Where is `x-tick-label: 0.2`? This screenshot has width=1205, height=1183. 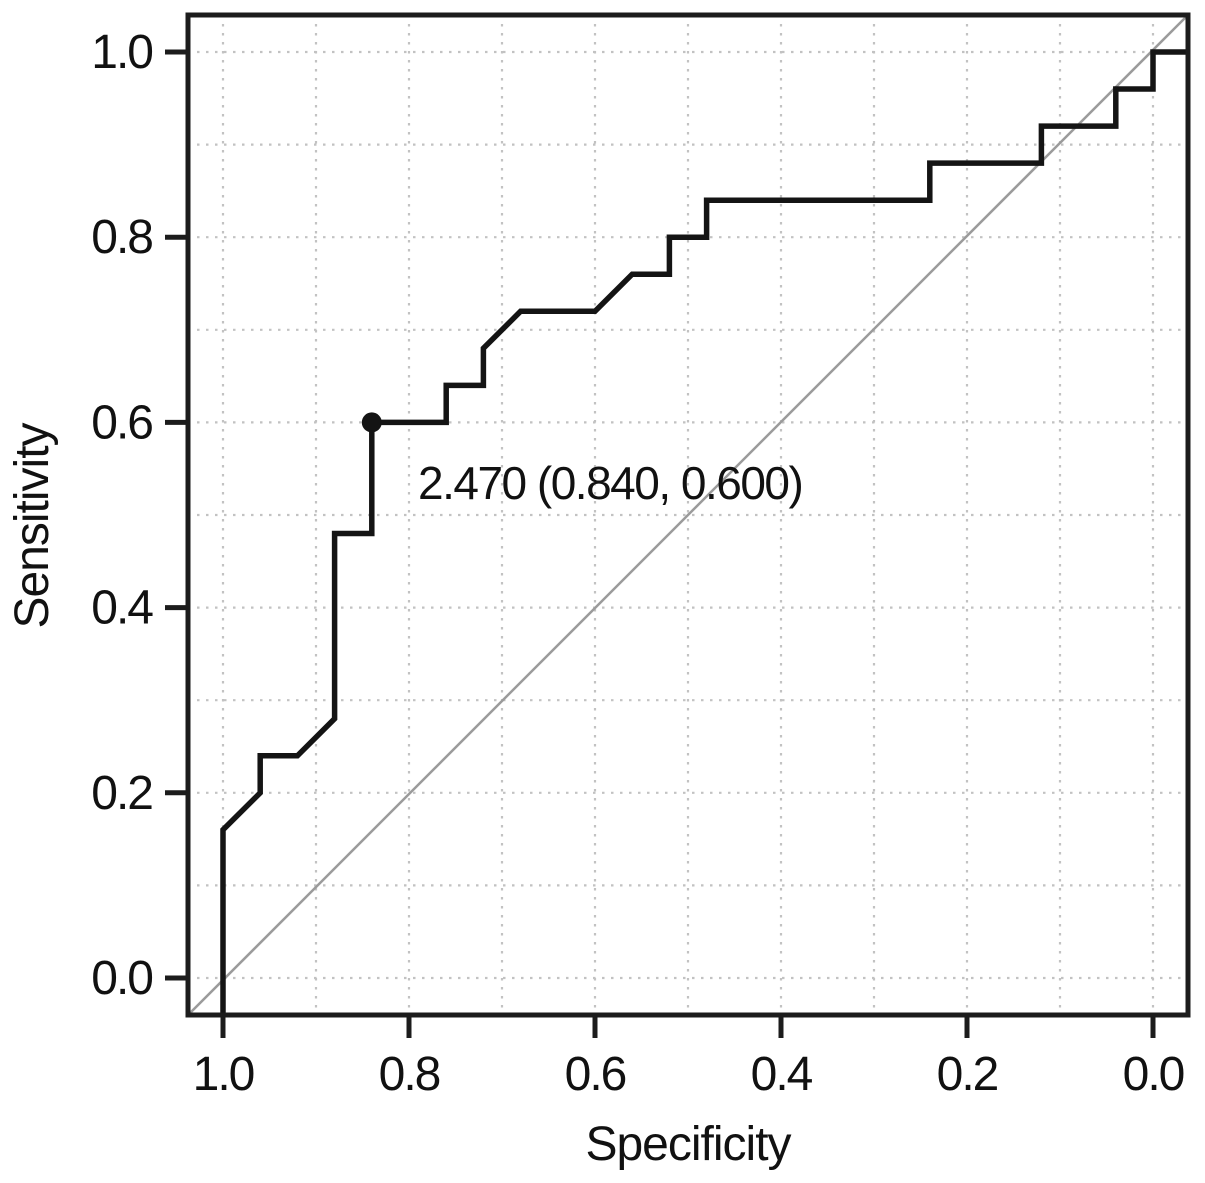
x-tick-label: 0.2 is located at coordinates (967, 1074).